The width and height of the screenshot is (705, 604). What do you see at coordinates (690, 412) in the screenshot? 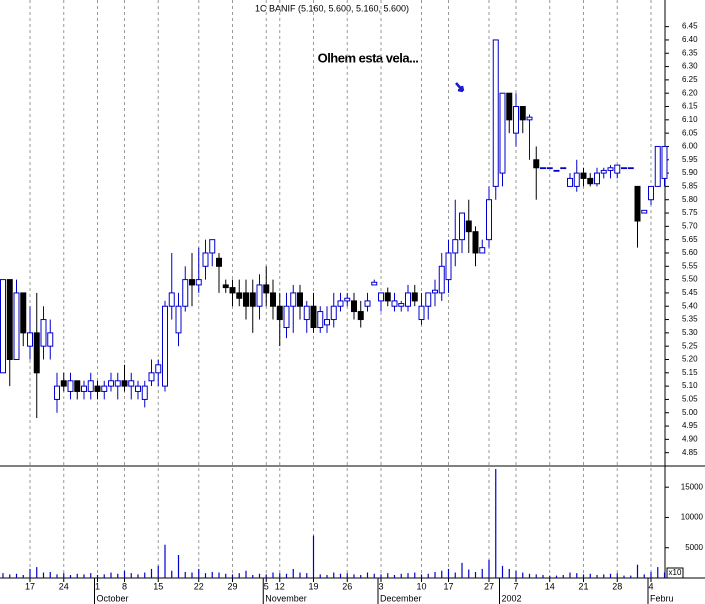
I see `y-tick-label: 5.00` at bounding box center [690, 412].